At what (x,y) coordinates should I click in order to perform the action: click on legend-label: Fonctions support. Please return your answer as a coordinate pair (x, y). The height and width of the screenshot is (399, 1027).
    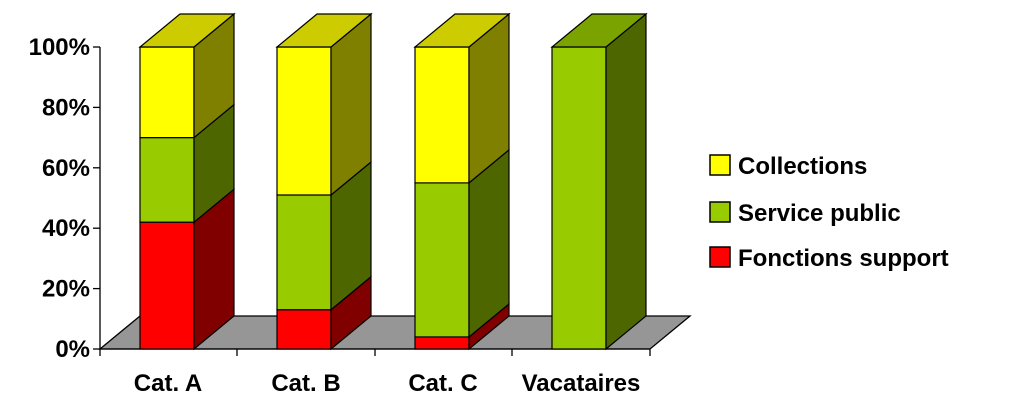
    Looking at the image, I should click on (843, 258).